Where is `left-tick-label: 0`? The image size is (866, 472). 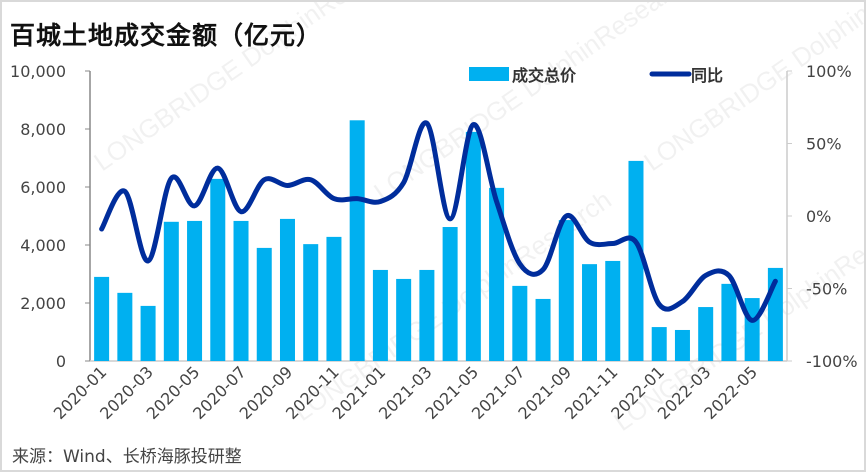 left-tick-label: 0 is located at coordinates (61, 361).